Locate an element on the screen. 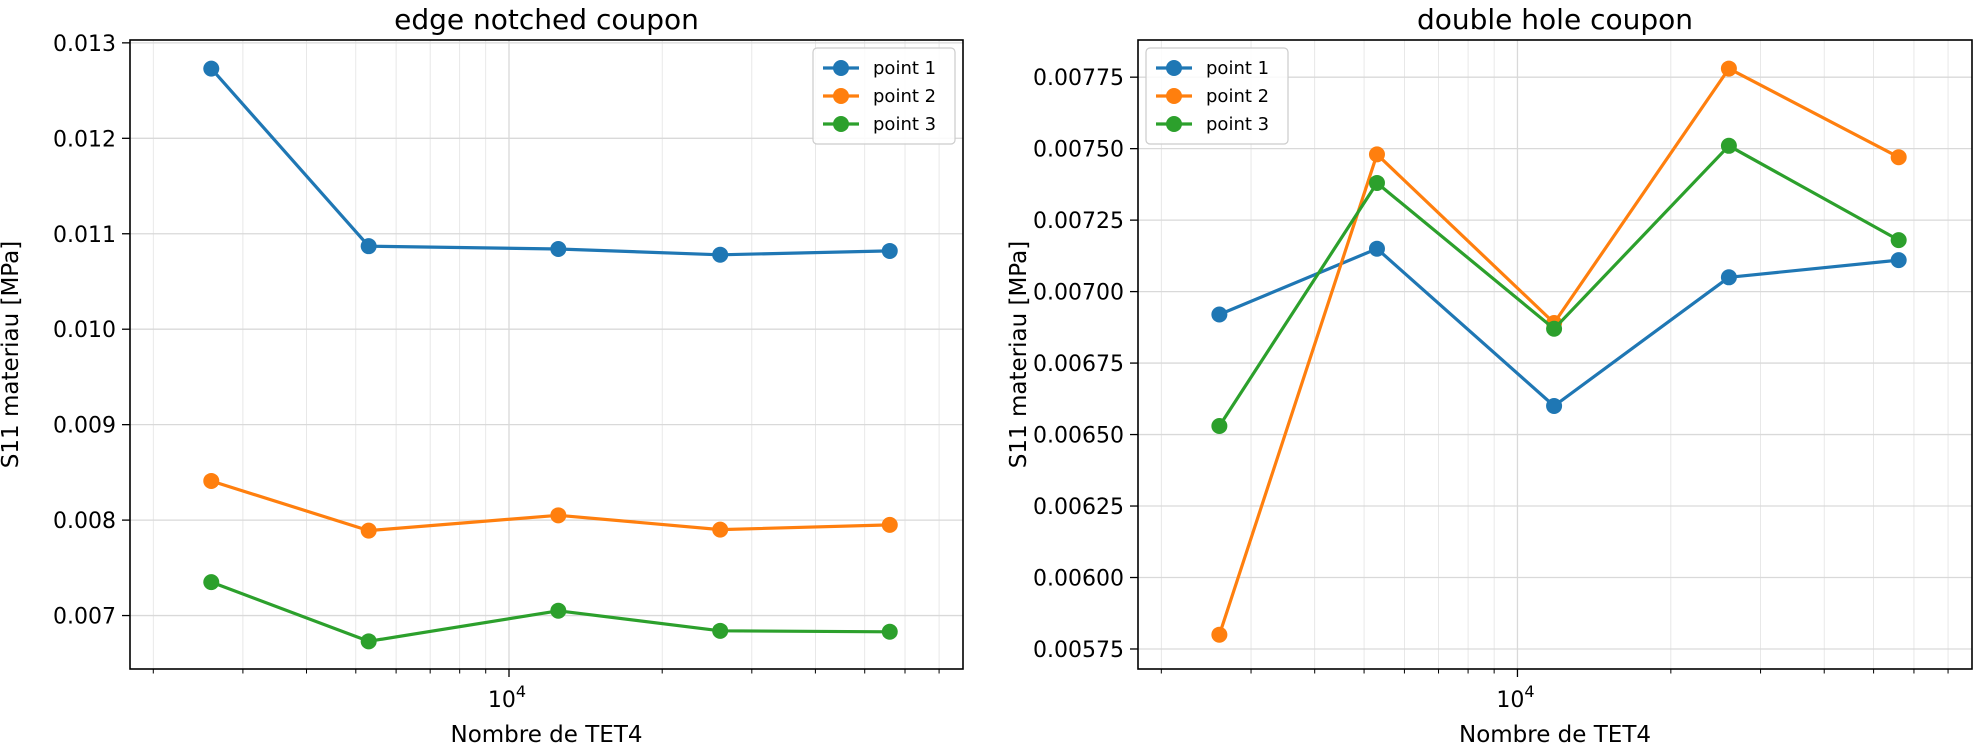  y-tick-label: 0.012 is located at coordinates (84, 139).